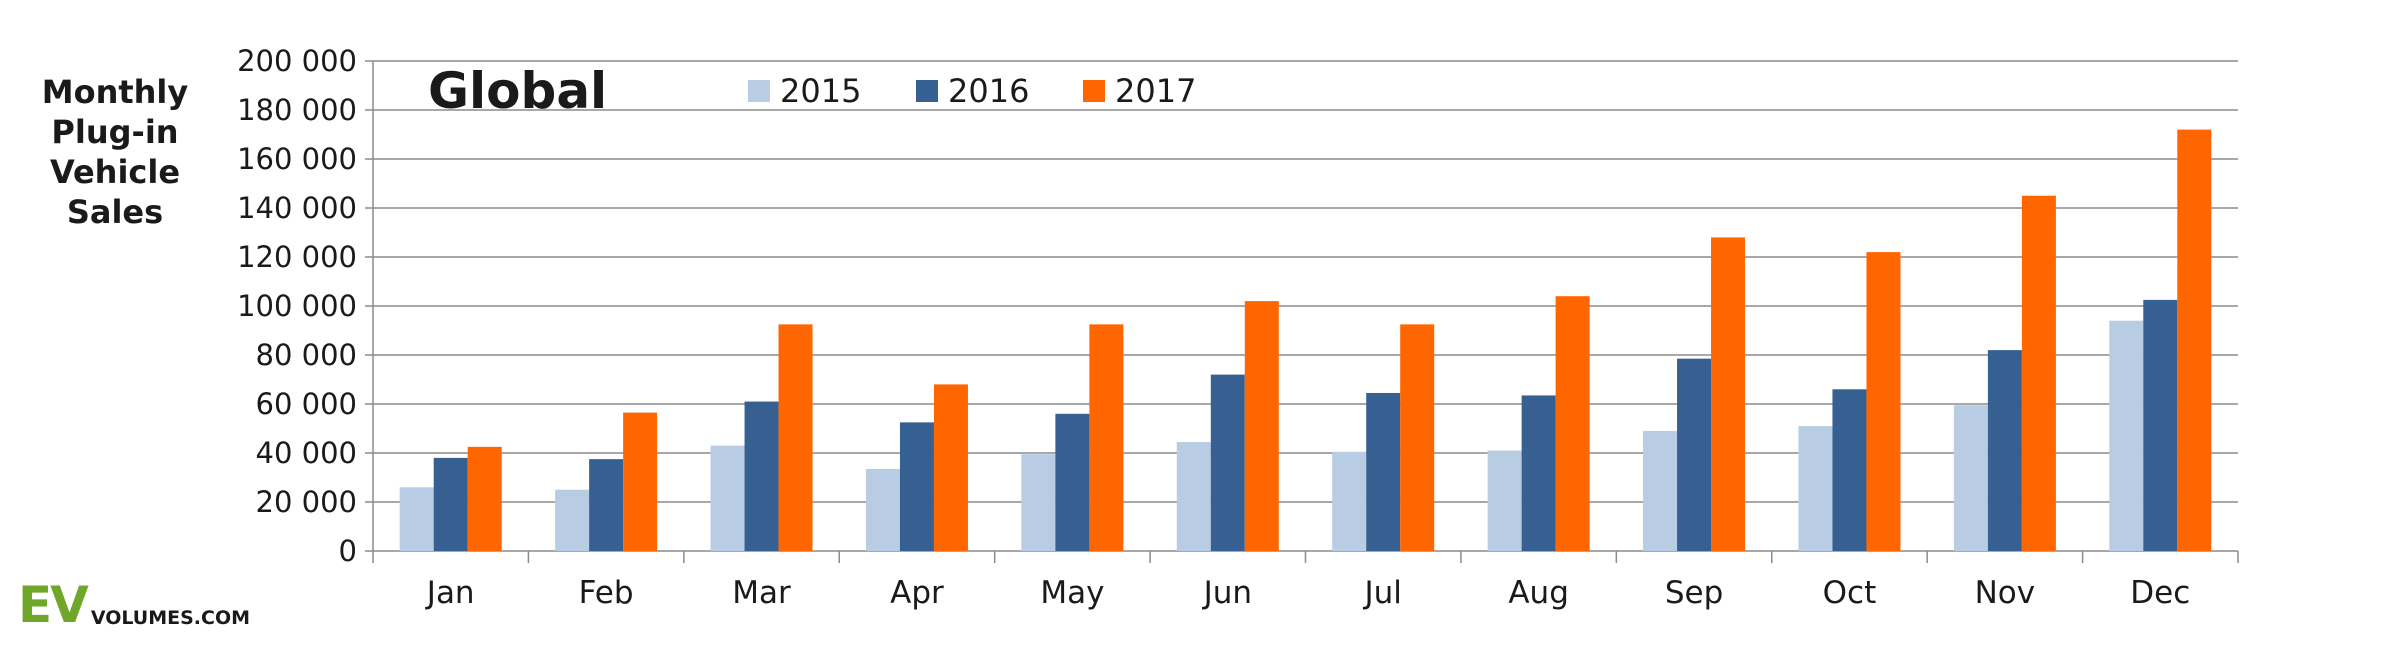 The image size is (2387, 645). Describe the element at coordinates (882, 509) in the screenshot. I see `bar-2015-apr` at that location.